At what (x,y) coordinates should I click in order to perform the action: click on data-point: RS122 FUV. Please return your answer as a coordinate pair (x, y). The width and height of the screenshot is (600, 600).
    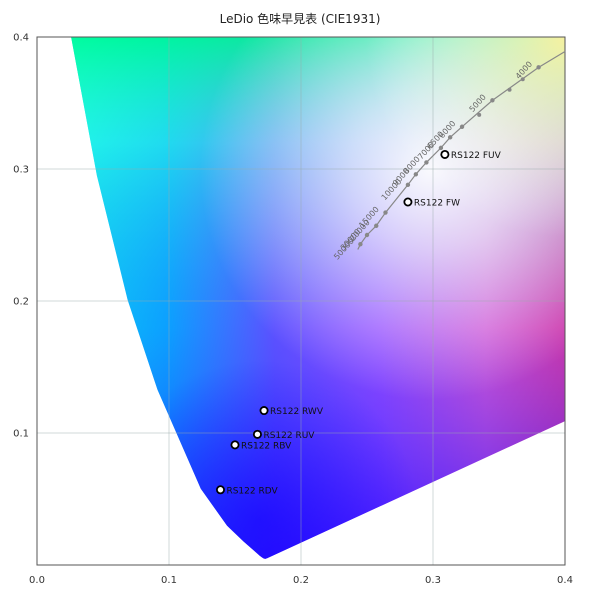
    Looking at the image, I should click on (471, 155).